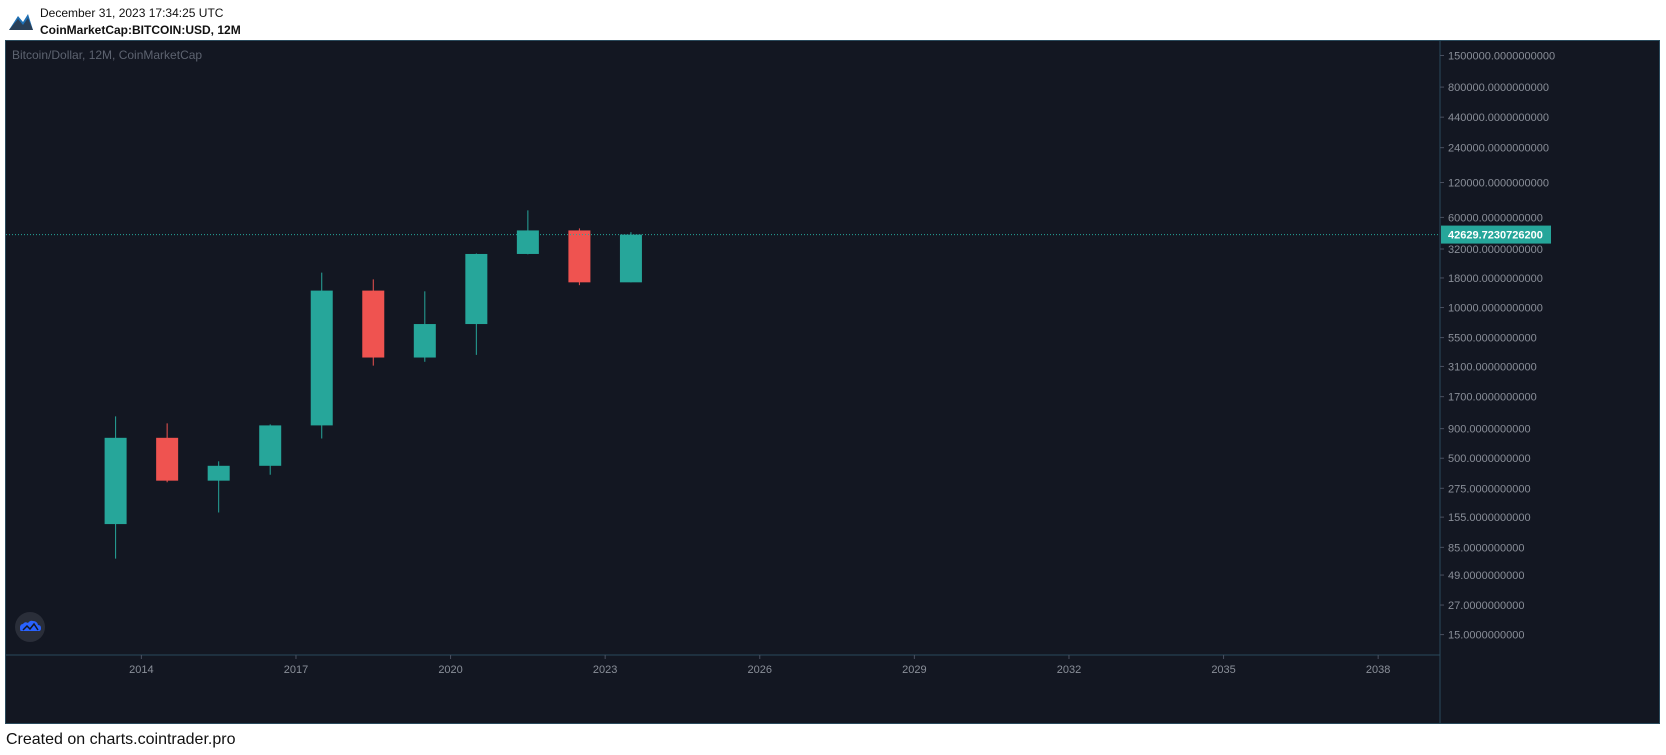  What do you see at coordinates (914, 670) in the screenshot?
I see `time-tick-label: 2029` at bounding box center [914, 670].